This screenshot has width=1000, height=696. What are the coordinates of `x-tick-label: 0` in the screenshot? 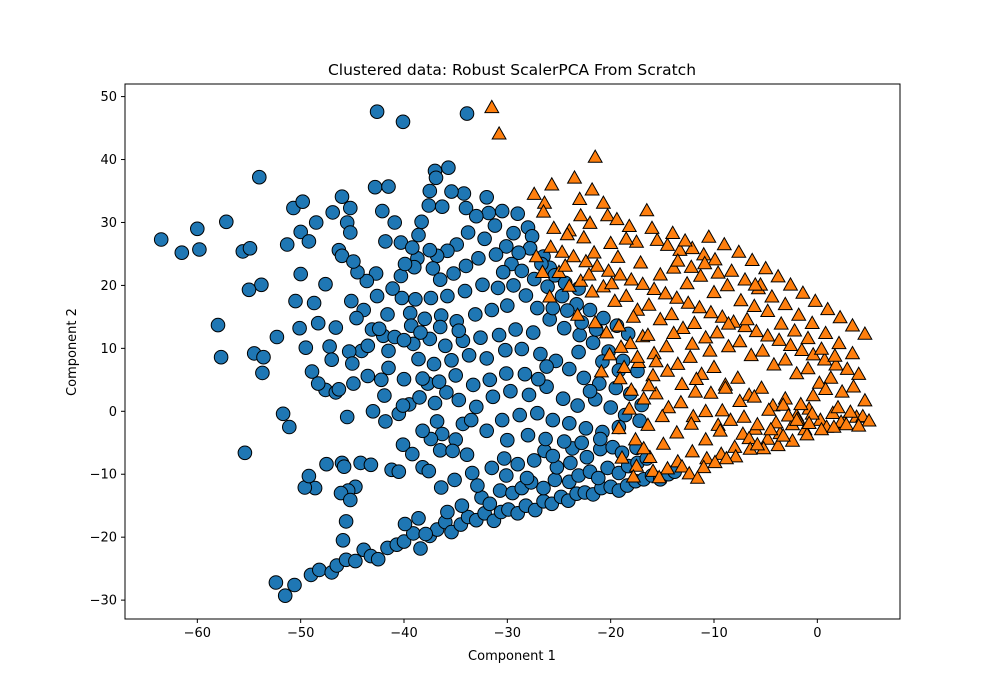 It's located at (817, 633).